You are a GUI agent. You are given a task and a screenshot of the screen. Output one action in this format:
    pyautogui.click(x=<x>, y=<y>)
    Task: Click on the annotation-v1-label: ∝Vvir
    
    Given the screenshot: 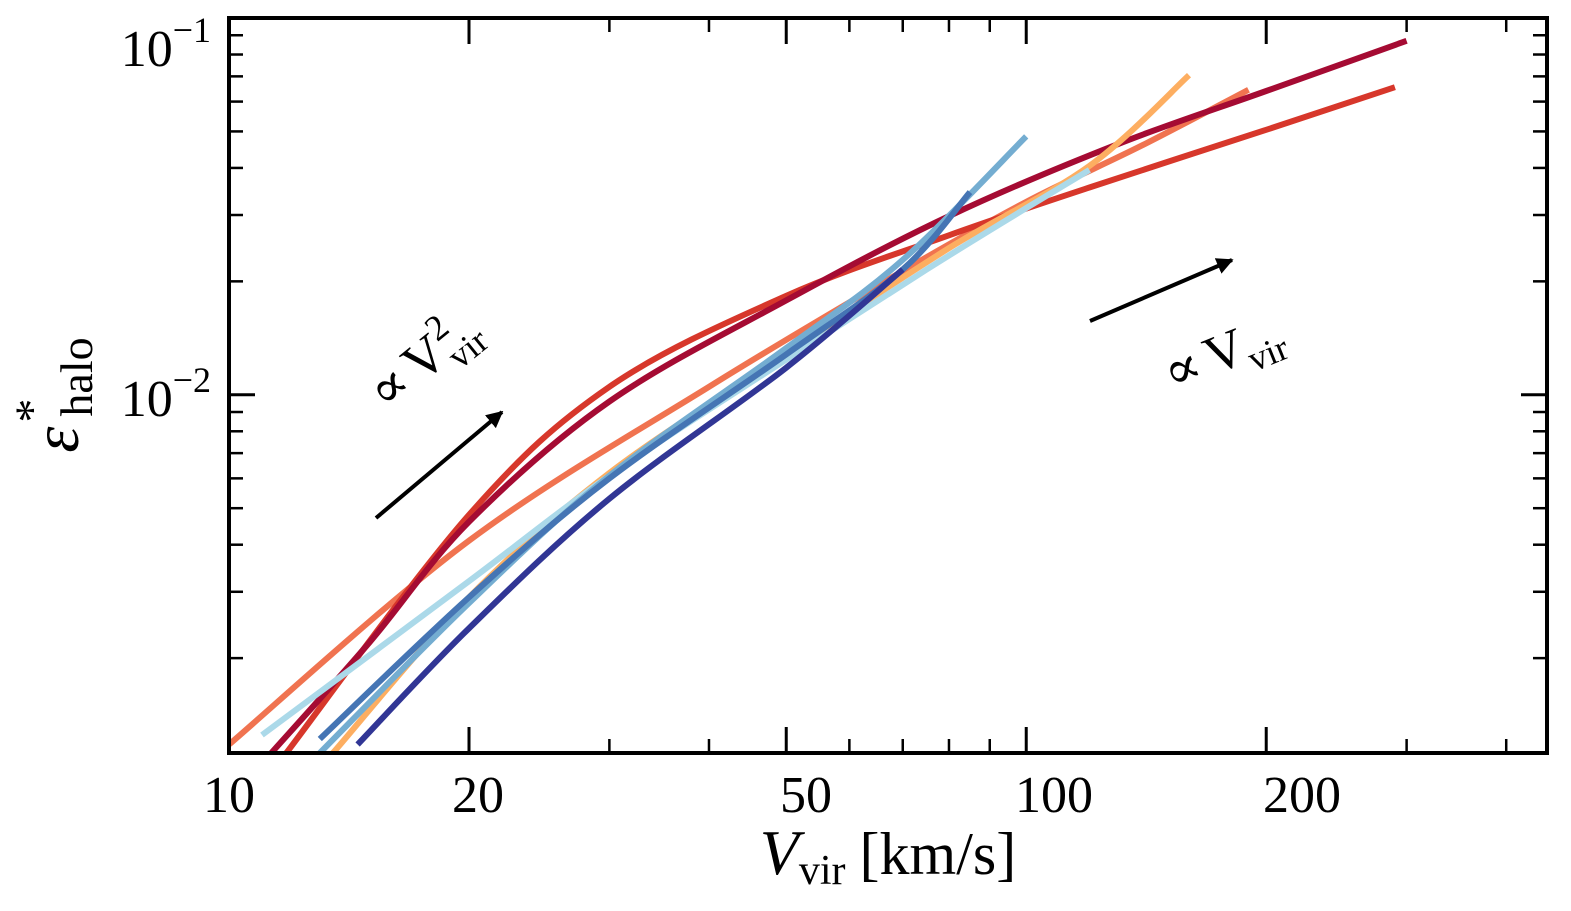 What is the action you would take?
    pyautogui.click(x=1224, y=355)
    